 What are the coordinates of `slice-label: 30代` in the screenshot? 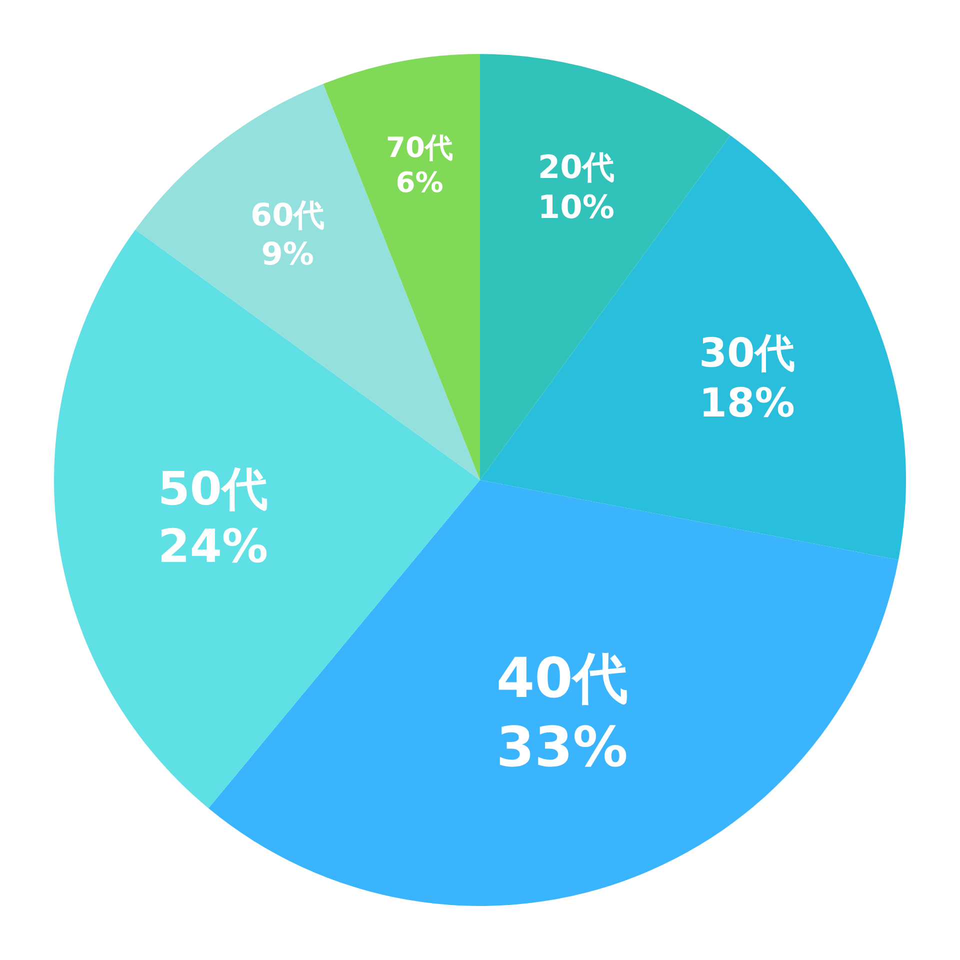 It's located at (747, 353).